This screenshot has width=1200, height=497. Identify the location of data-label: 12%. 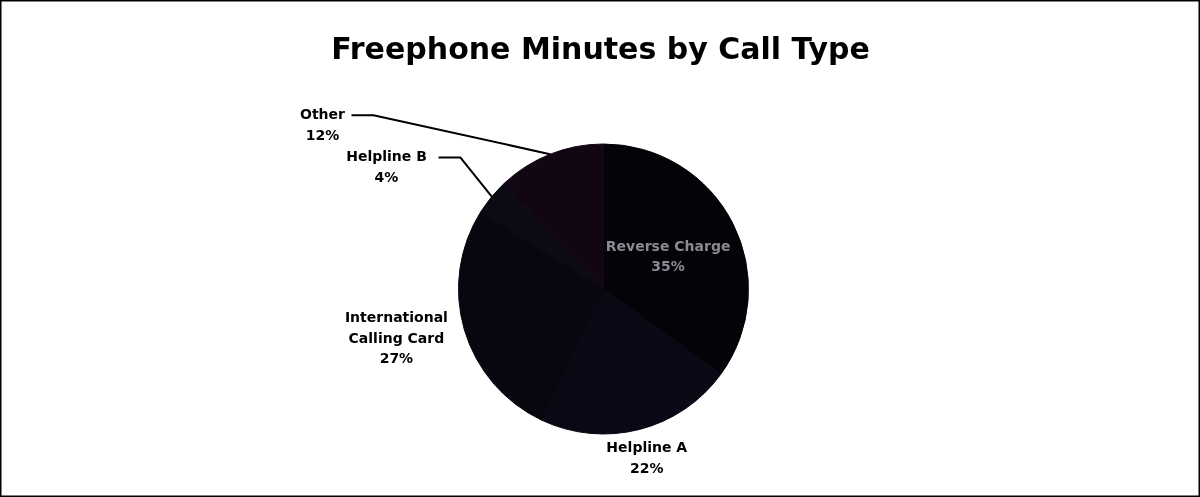
(322, 134).